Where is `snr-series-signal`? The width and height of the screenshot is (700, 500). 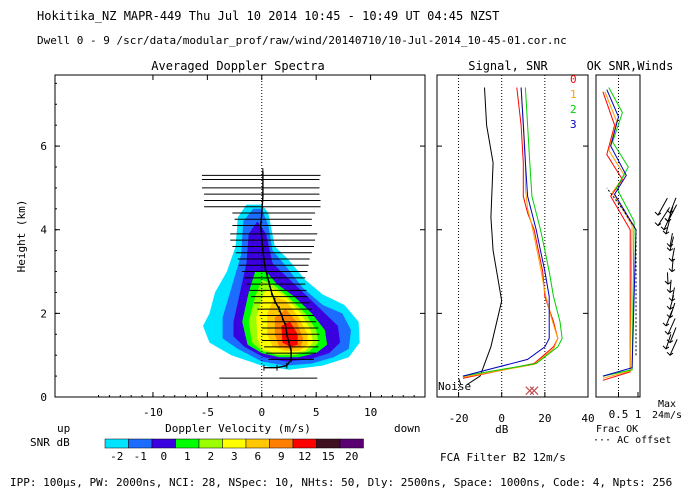
snr-series-signal is located at coordinates (484, 236).